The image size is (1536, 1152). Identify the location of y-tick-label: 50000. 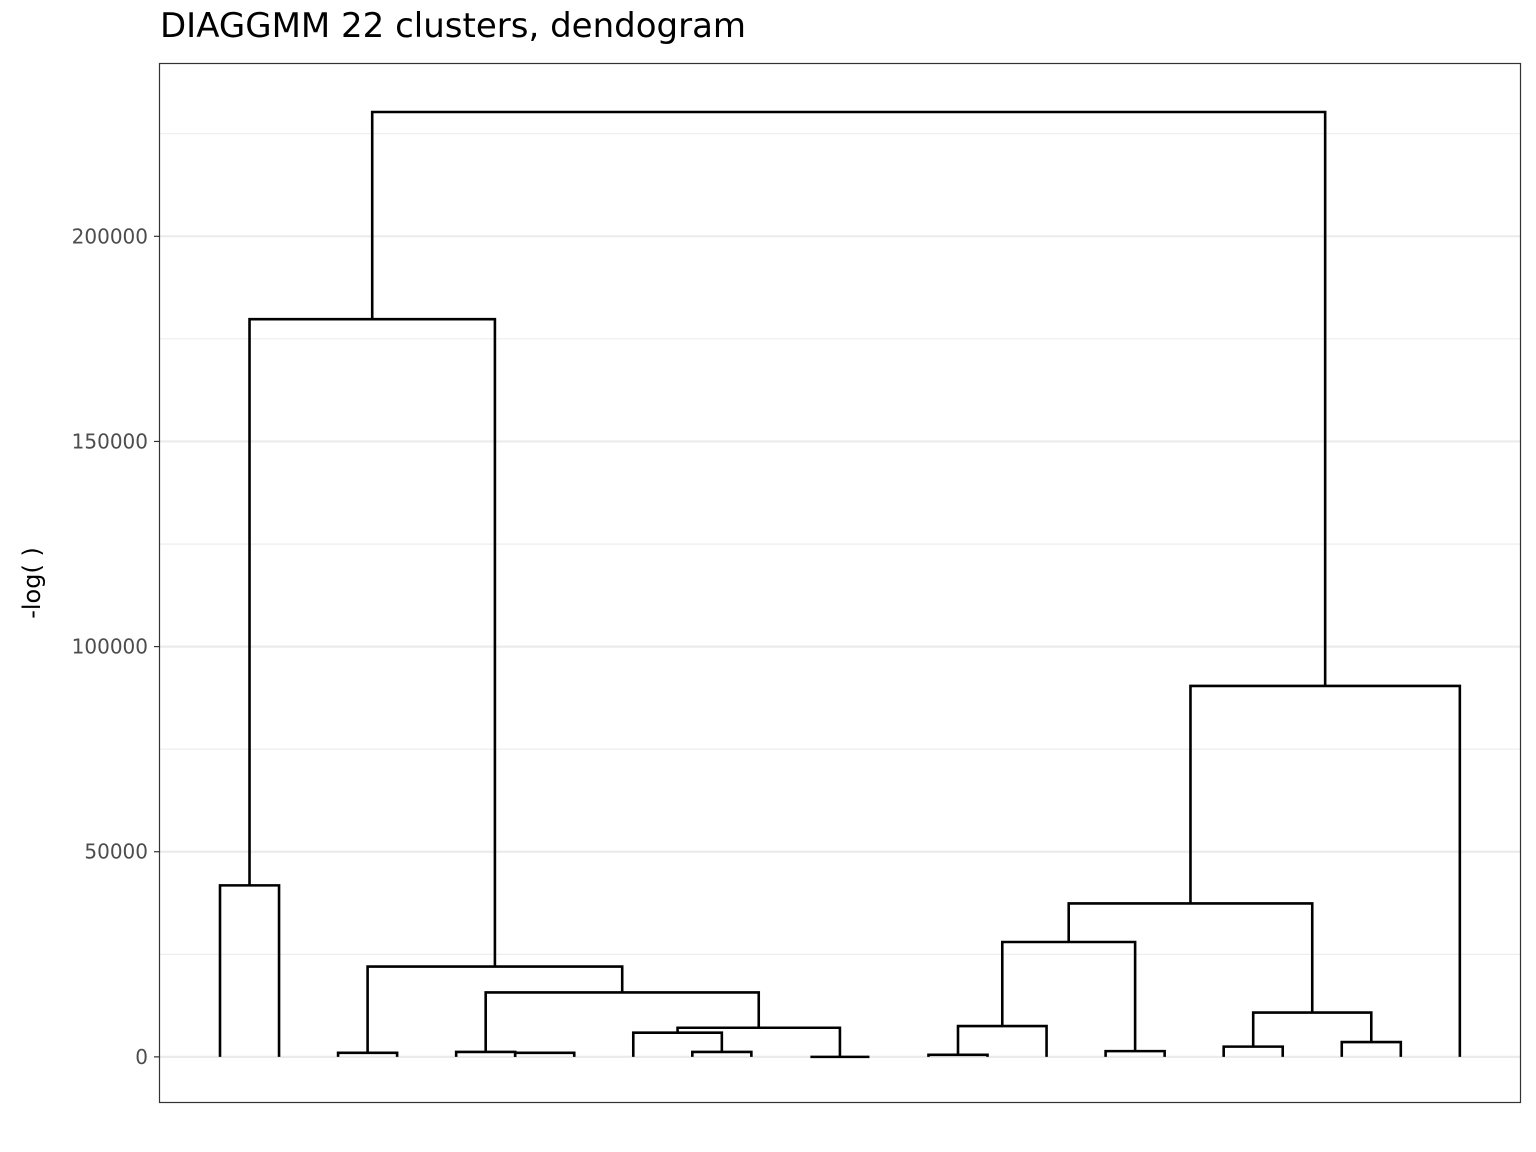
(116, 852).